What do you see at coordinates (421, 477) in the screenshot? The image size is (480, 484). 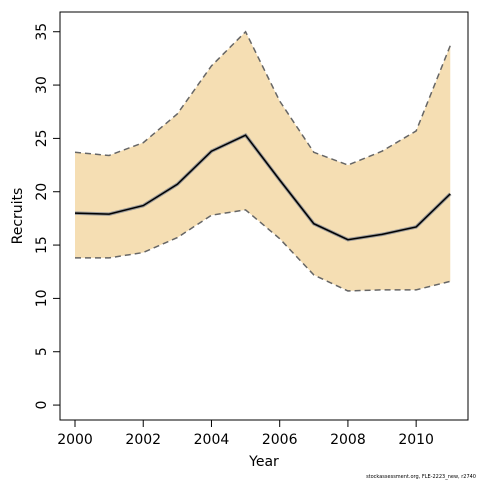 I see `footer: stockassessment.org, FLE-2223_new, r2740` at bounding box center [421, 477].